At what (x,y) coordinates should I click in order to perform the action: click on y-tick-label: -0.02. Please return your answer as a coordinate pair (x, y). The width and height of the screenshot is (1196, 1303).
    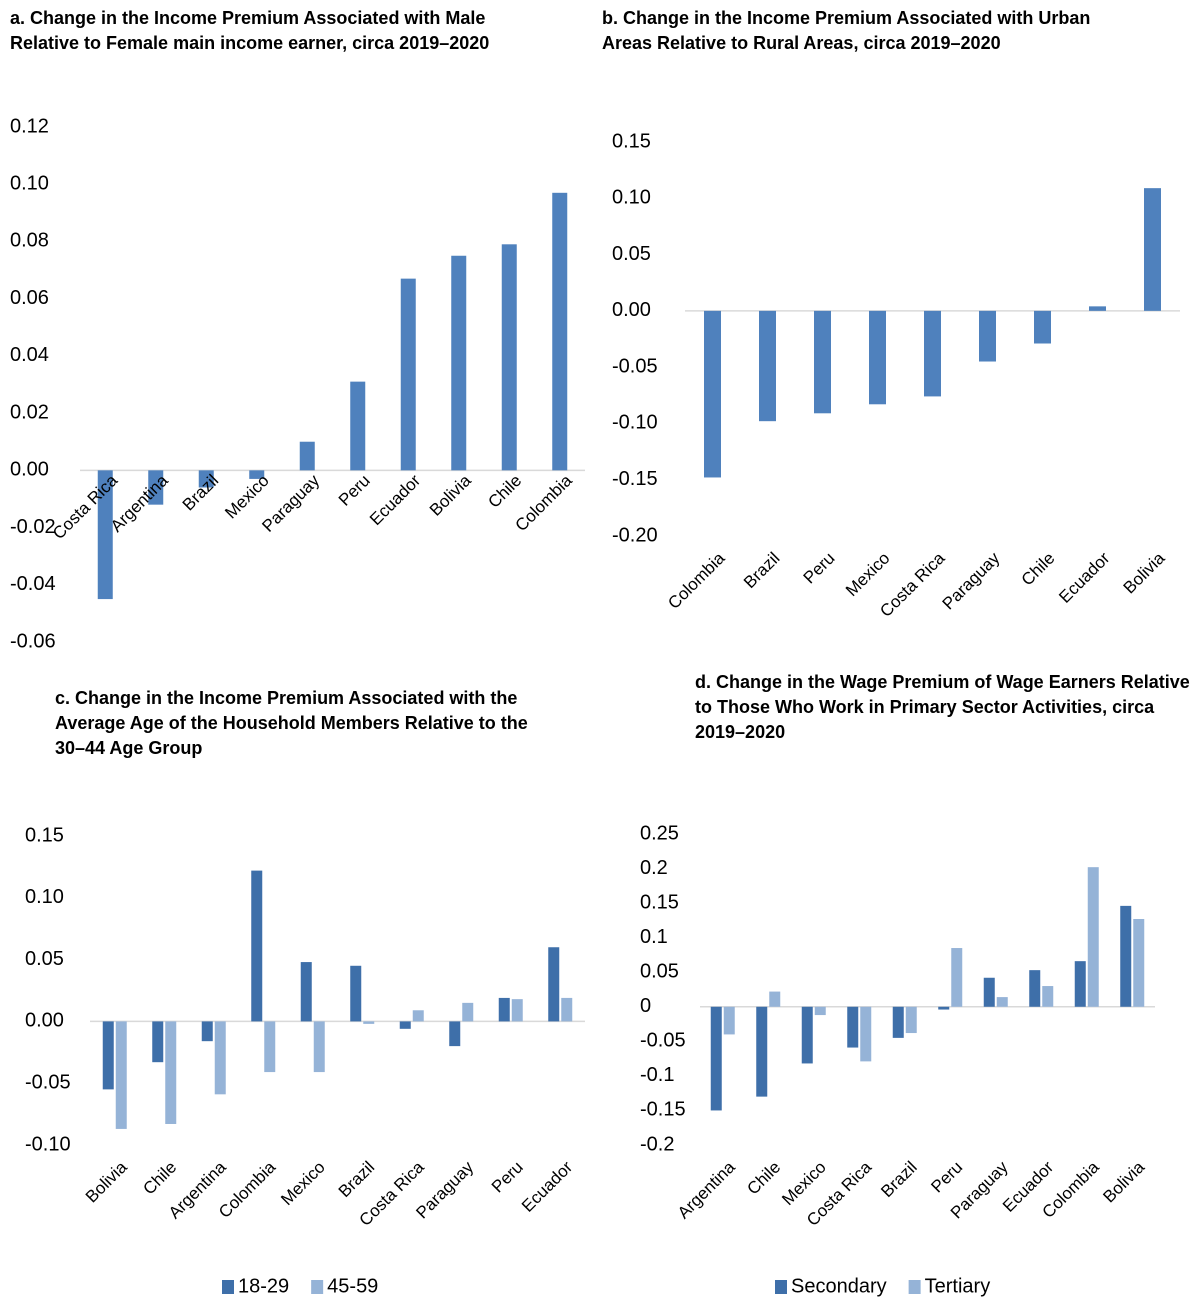
    Looking at the image, I should click on (33, 527).